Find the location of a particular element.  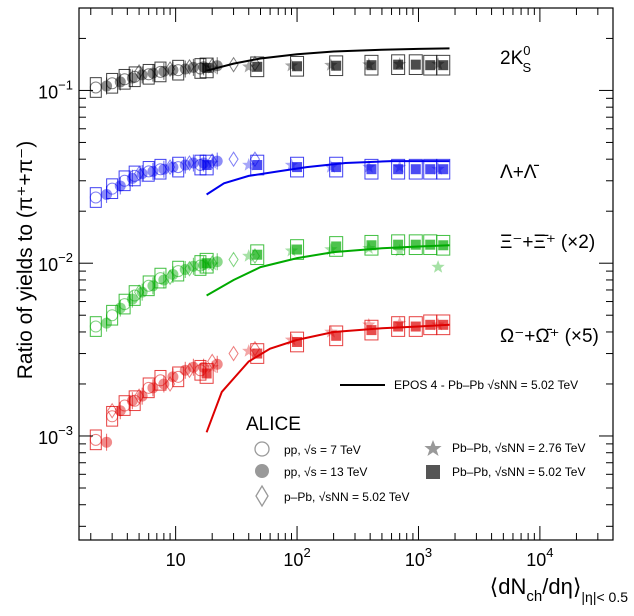

legend-pbpb502-sep: , is located at coordinates (491, 472).